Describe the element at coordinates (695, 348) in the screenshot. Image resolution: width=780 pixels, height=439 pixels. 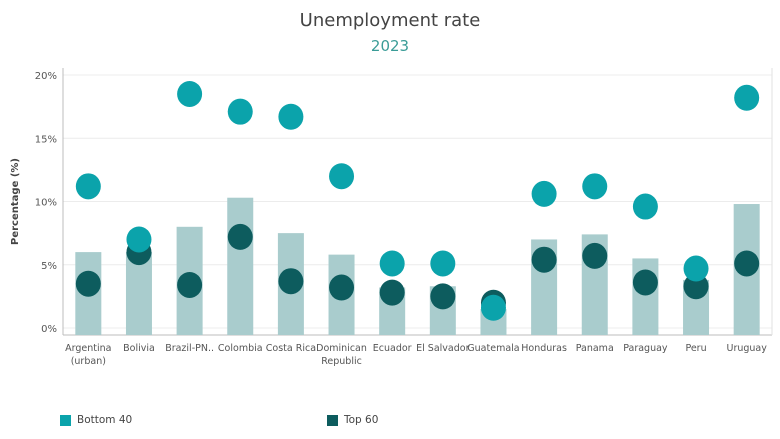
I see `x-tick-label: Peru` at that location.